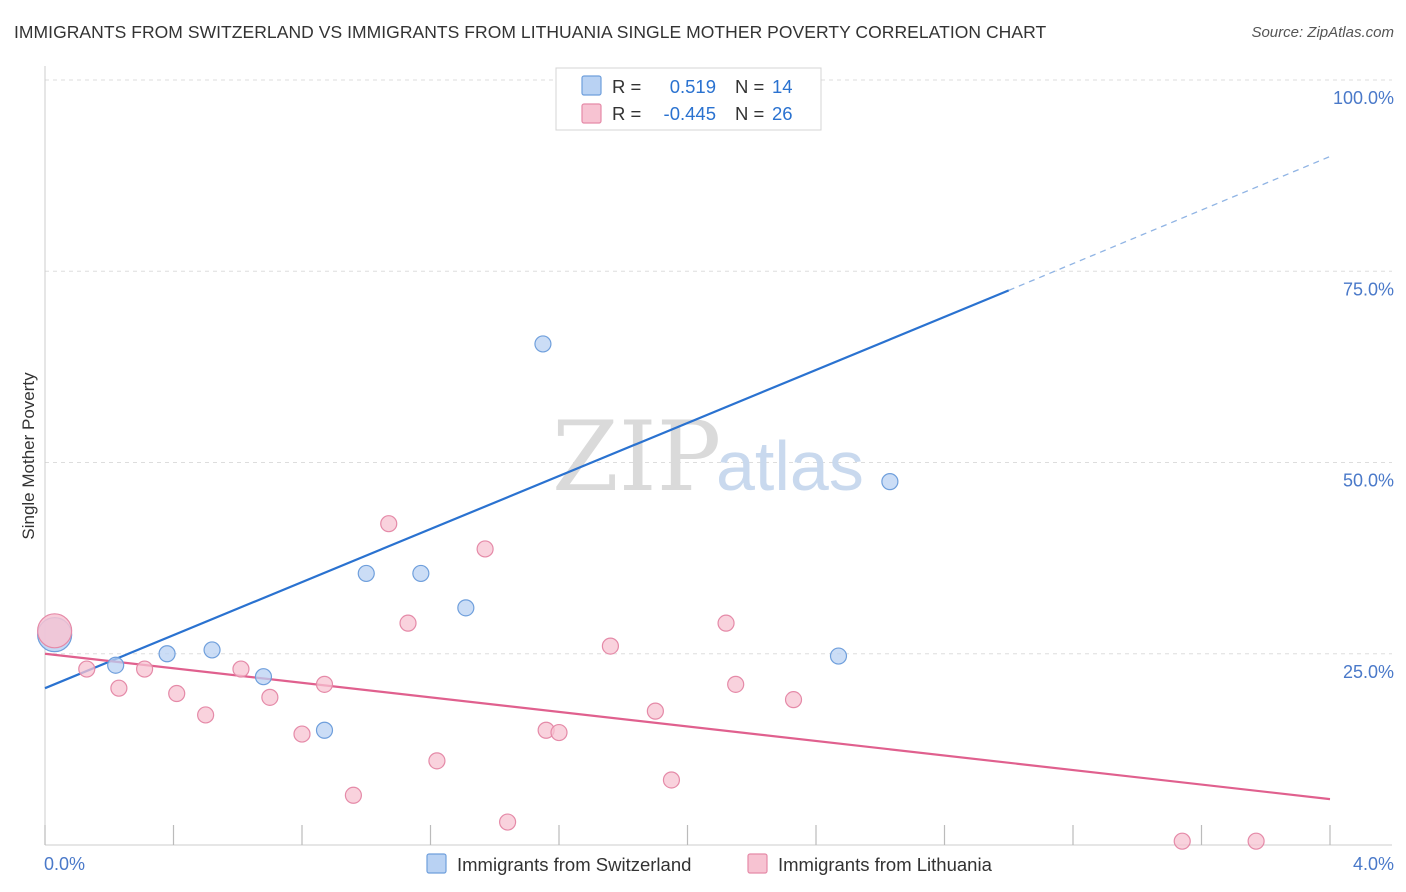 Image resolution: width=1406 pixels, height=892 pixels. What do you see at coordinates (64, 864) in the screenshot?
I see `x-tick-label-0: 0.0%` at bounding box center [64, 864].